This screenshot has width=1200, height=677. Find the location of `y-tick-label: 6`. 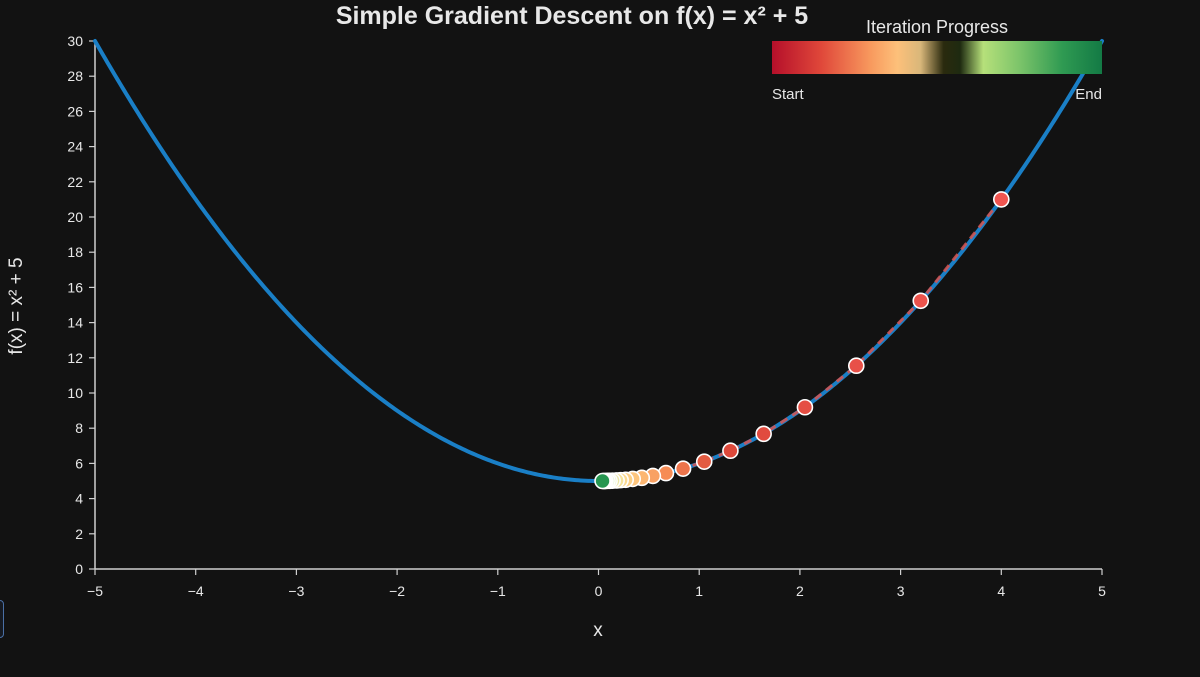

y-tick-label: 6 is located at coordinates (79, 463).